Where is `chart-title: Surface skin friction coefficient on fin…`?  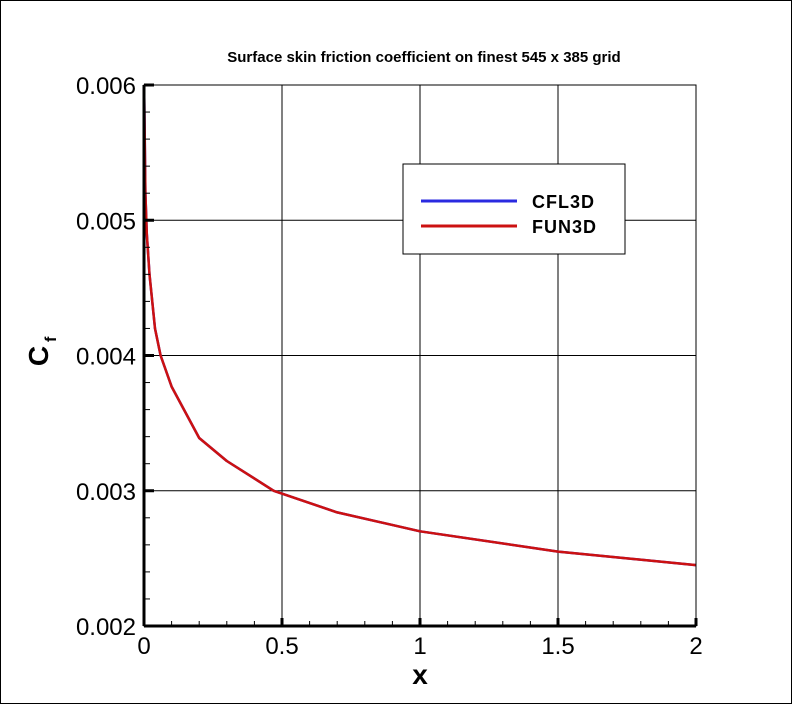 chart-title: Surface skin friction coefficient on fin… is located at coordinates (423, 57).